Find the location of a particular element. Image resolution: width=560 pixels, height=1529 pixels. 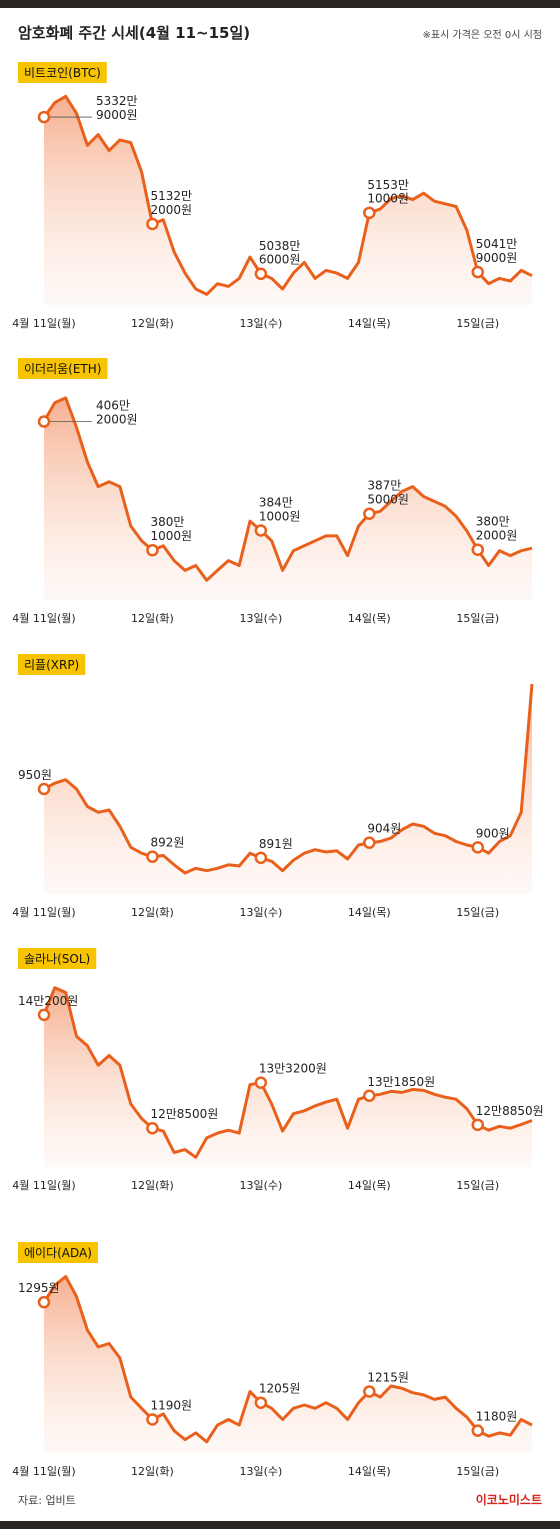

value-label: 950원 is located at coordinates (35, 775).